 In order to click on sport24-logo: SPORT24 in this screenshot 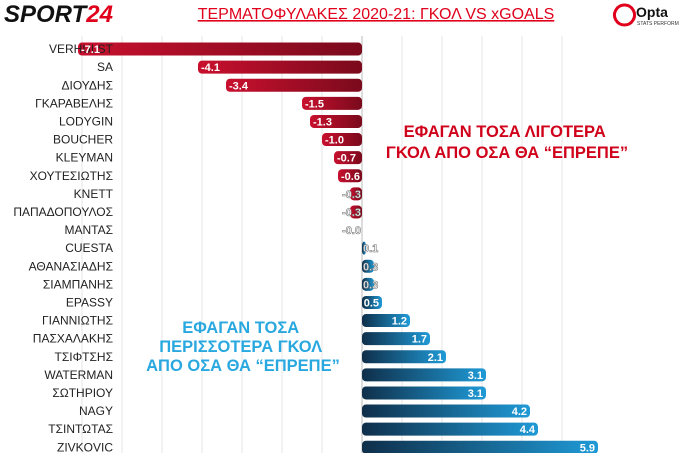, I will do `click(58, 14)`.